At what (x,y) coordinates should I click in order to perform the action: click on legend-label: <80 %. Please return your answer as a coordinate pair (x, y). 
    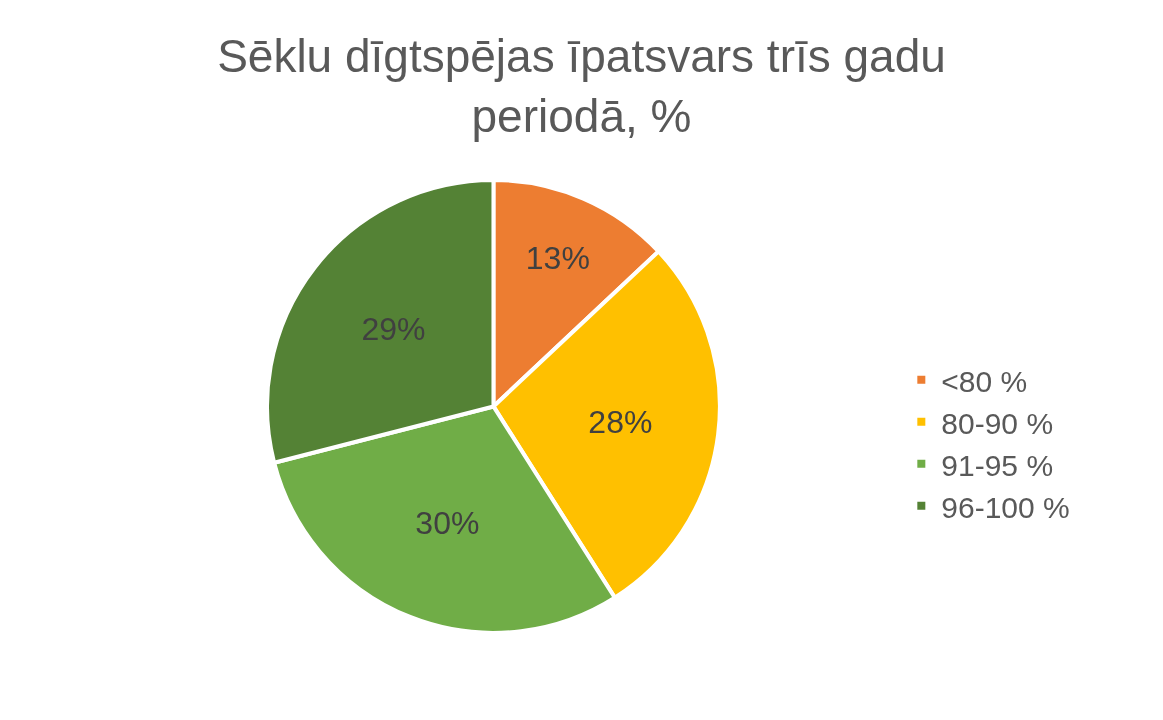
    Looking at the image, I should click on (984, 381).